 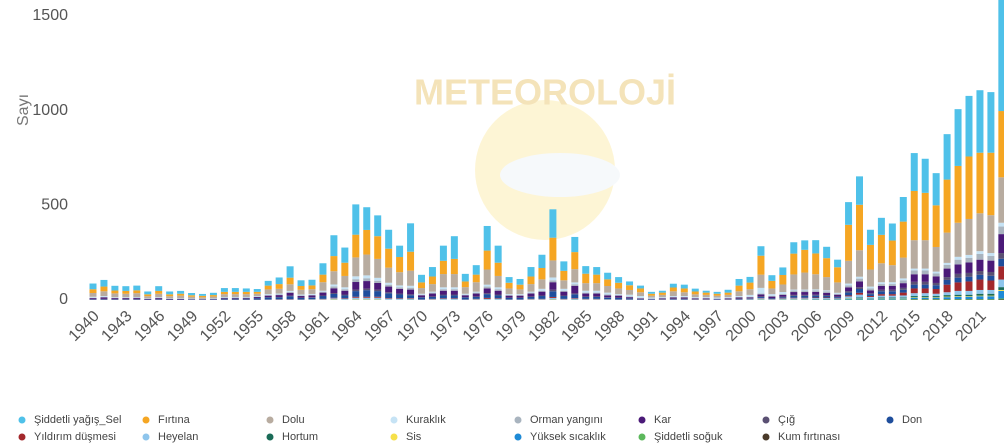 I want to click on x-tick-label: 1952, so click(x=215, y=326).